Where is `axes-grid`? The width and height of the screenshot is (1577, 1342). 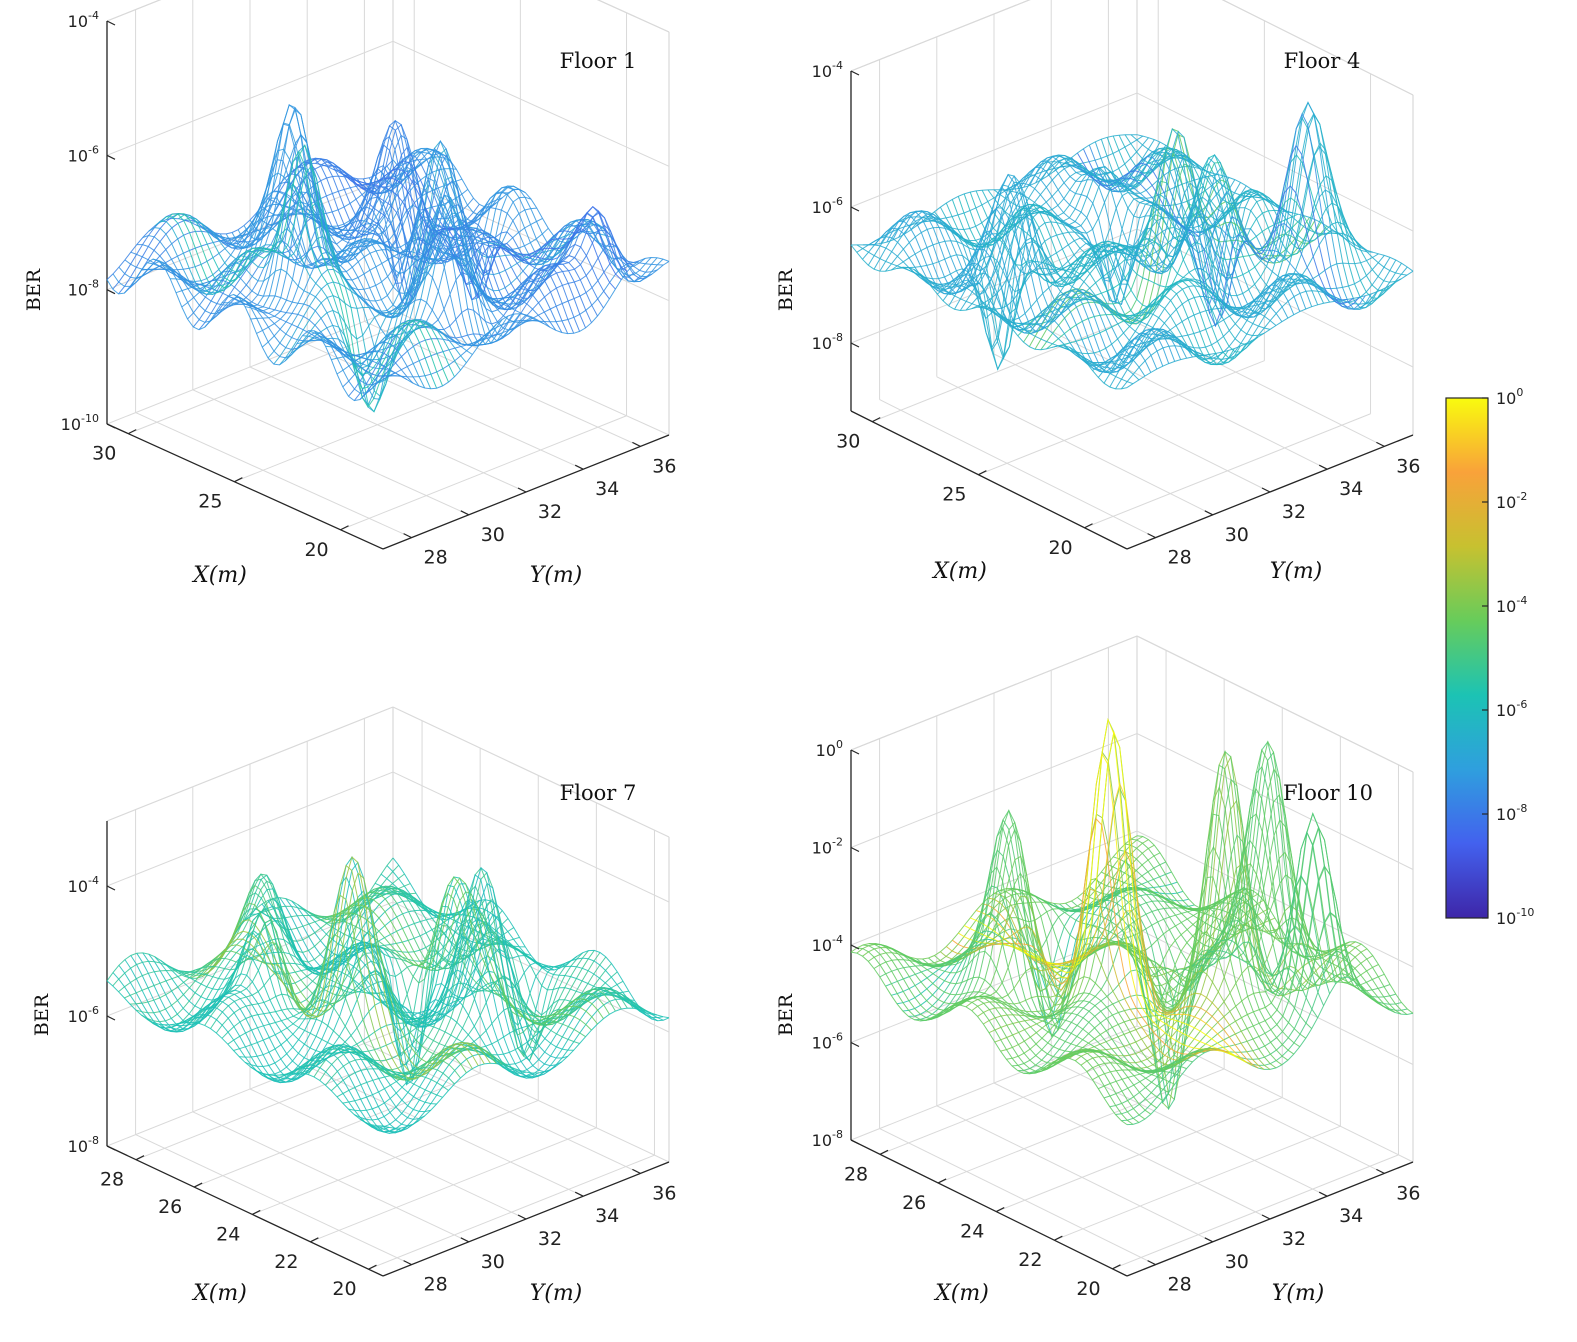
axes-grid is located at coordinates (388, 269).